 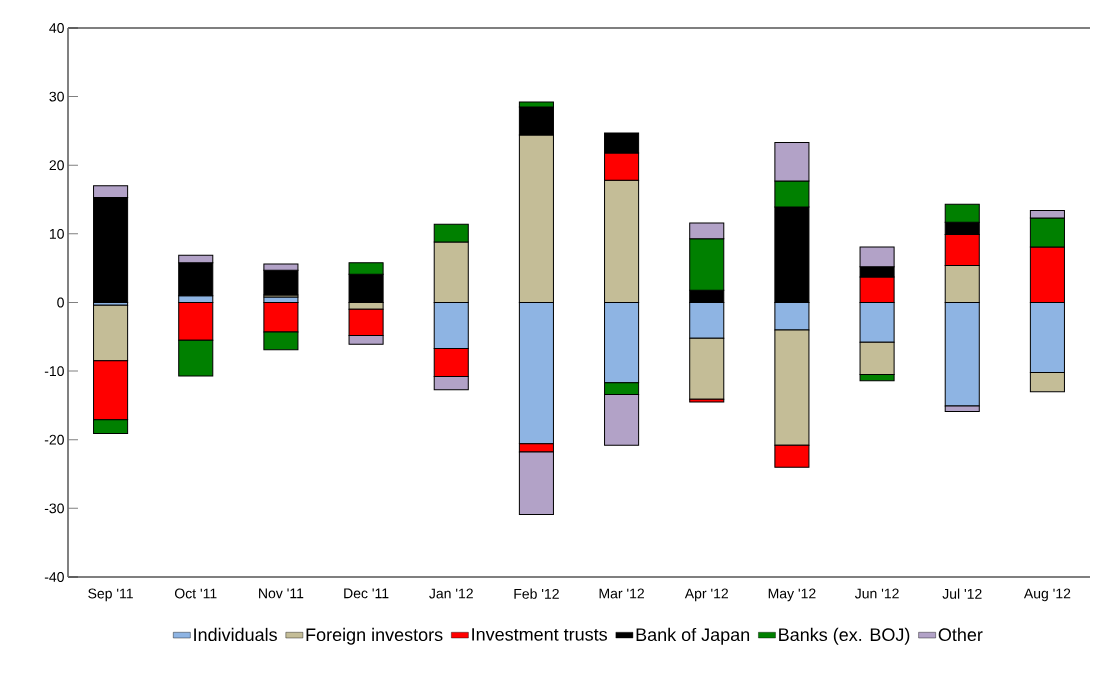 What do you see at coordinates (706, 595) in the screenshot?
I see `x-tick-label: Apr '12` at bounding box center [706, 595].